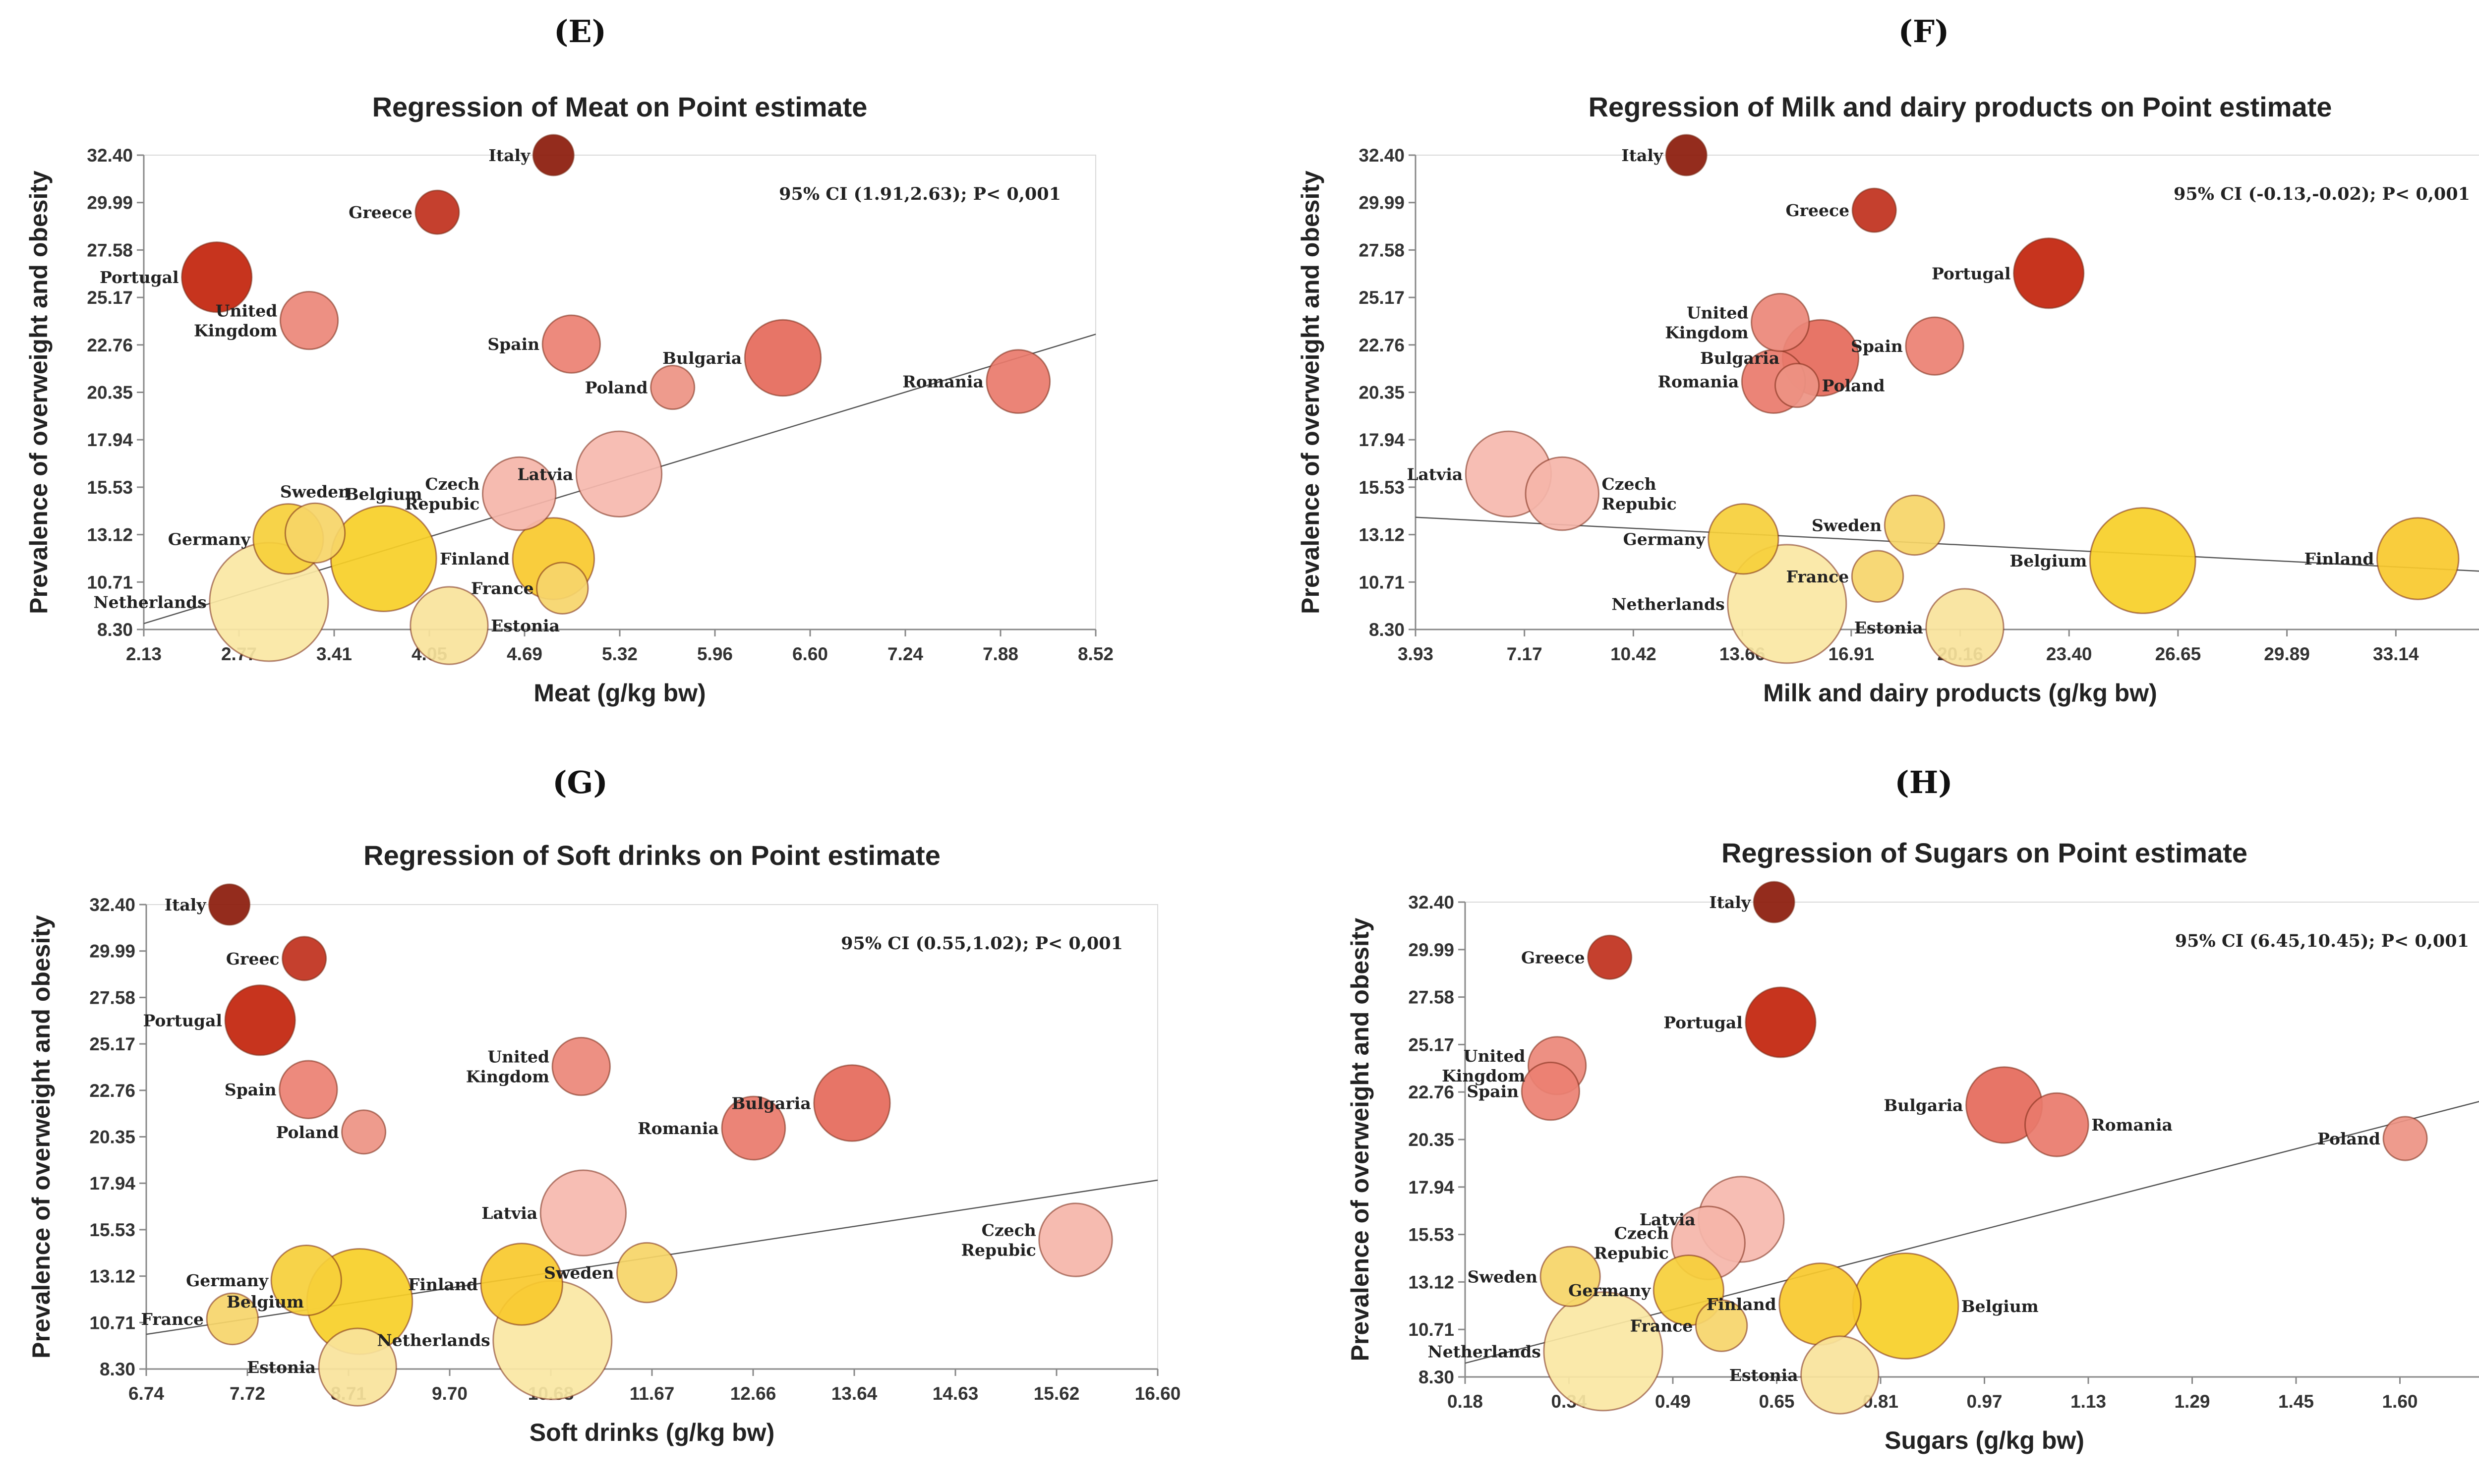  I want to click on chart-1-ci-annotation: 95% CI (1.91,2.63); P< 0,001, so click(920, 194).